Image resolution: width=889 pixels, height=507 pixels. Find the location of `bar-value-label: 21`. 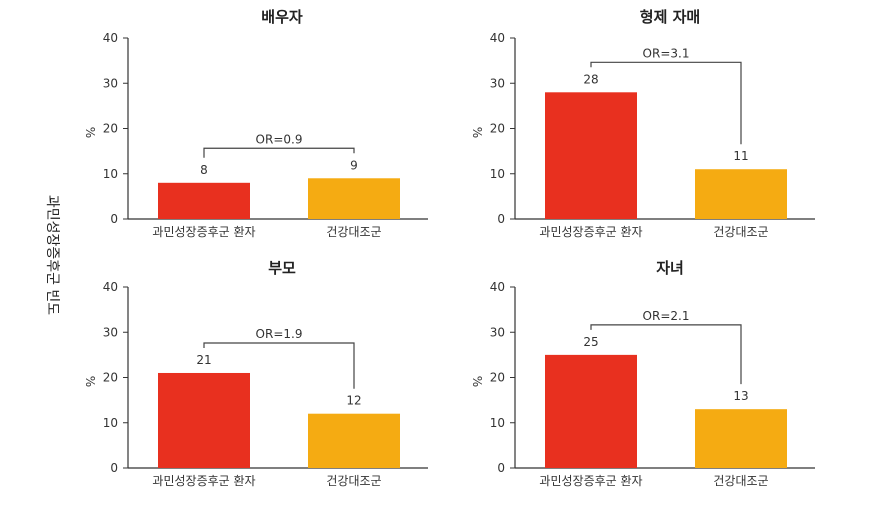

bar-value-label: 21 is located at coordinates (203, 360).